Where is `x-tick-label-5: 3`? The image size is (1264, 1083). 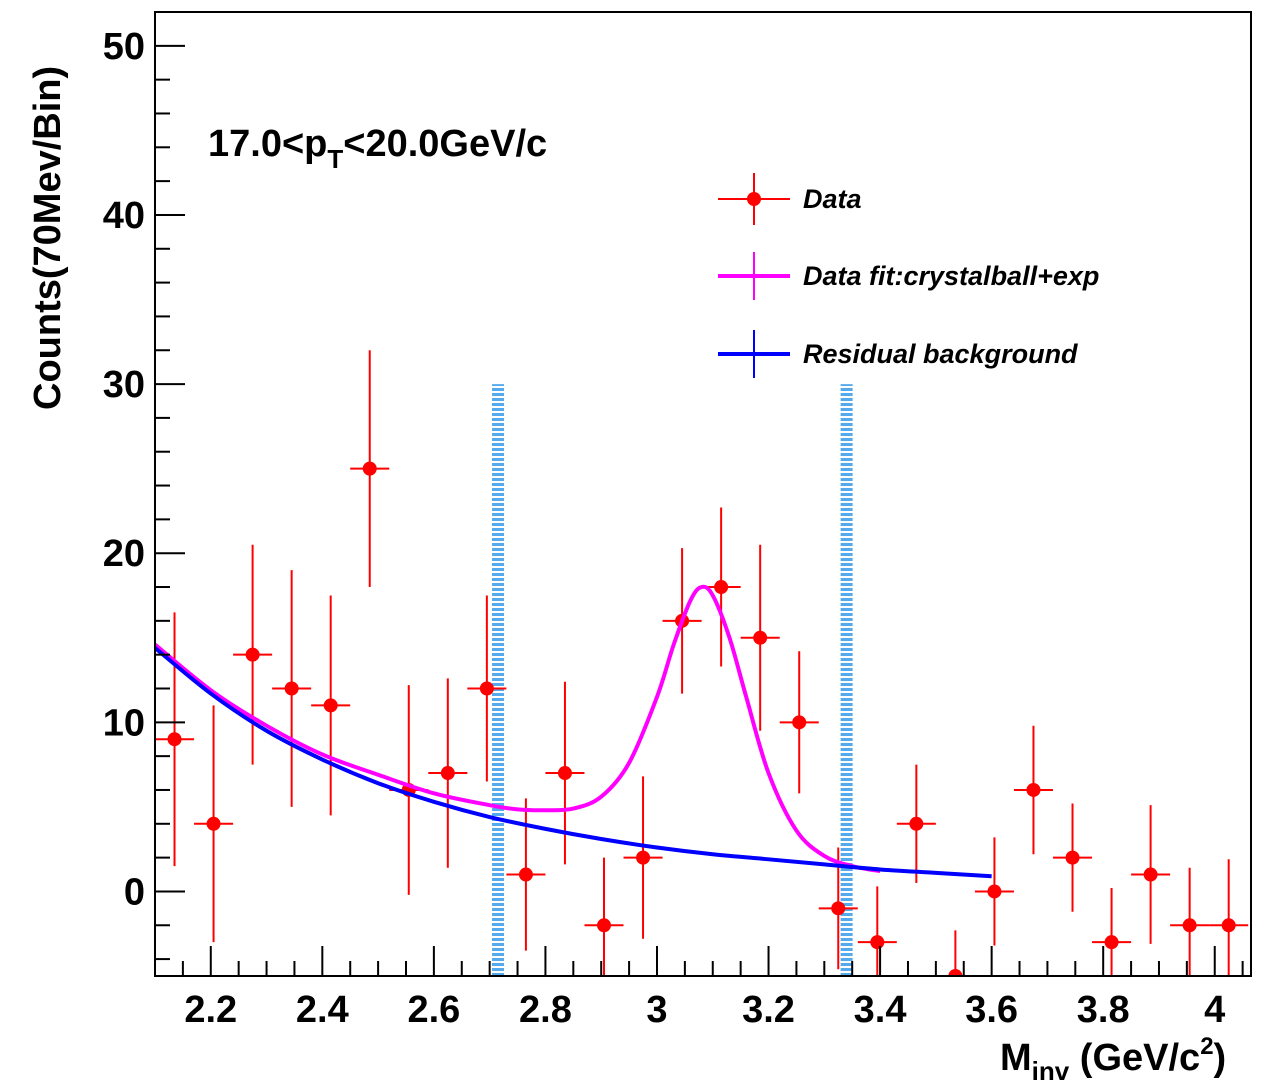 x-tick-label-5: 3 is located at coordinates (656, 1010).